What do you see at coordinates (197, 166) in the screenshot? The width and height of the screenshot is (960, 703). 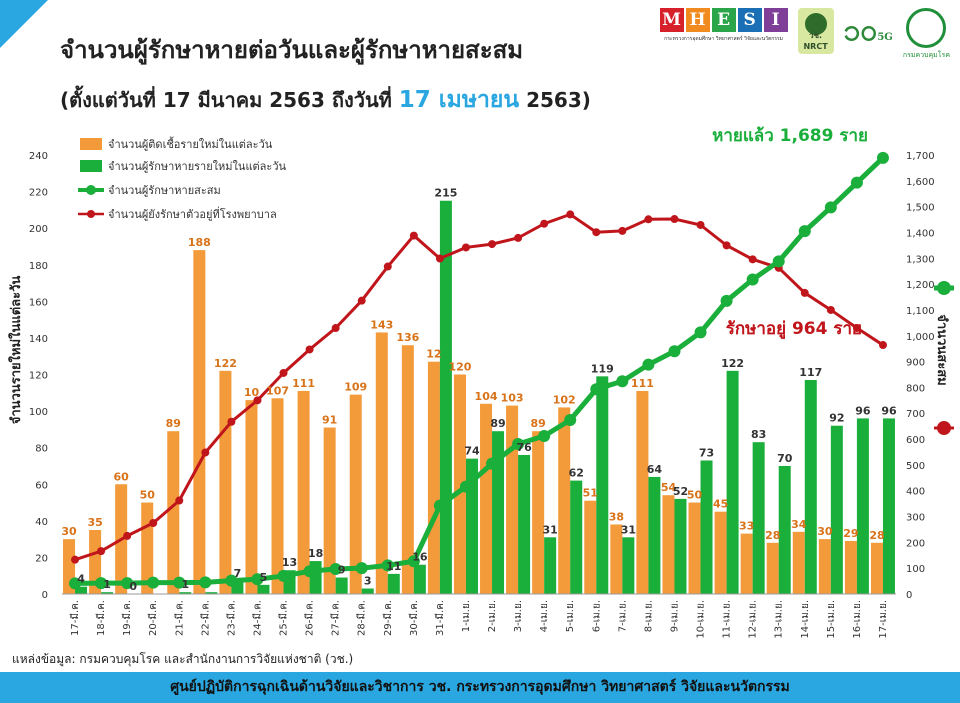 I see `legend-label: จำนวนผู้รักษาหายรายใหม่ในแต่ละวัน` at bounding box center [197, 166].